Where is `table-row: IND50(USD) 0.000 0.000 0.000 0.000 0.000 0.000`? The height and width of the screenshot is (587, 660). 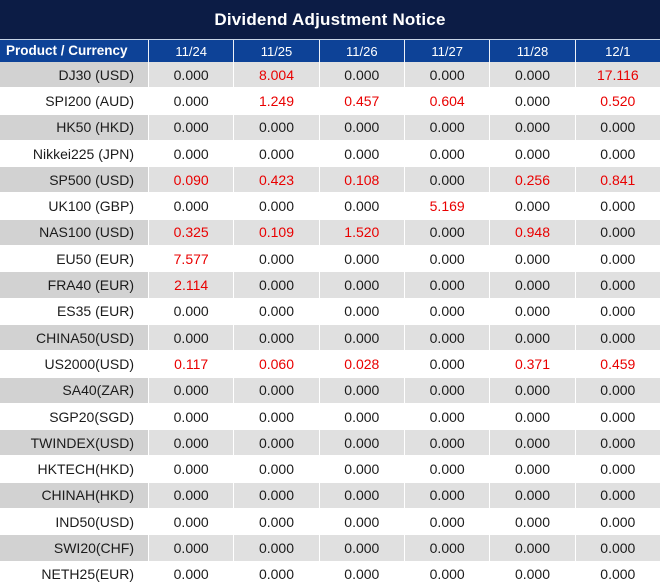
table-row: IND50(USD) 0.000 0.000 0.000 0.000 0.000 0.000 is located at coordinates (330, 521).